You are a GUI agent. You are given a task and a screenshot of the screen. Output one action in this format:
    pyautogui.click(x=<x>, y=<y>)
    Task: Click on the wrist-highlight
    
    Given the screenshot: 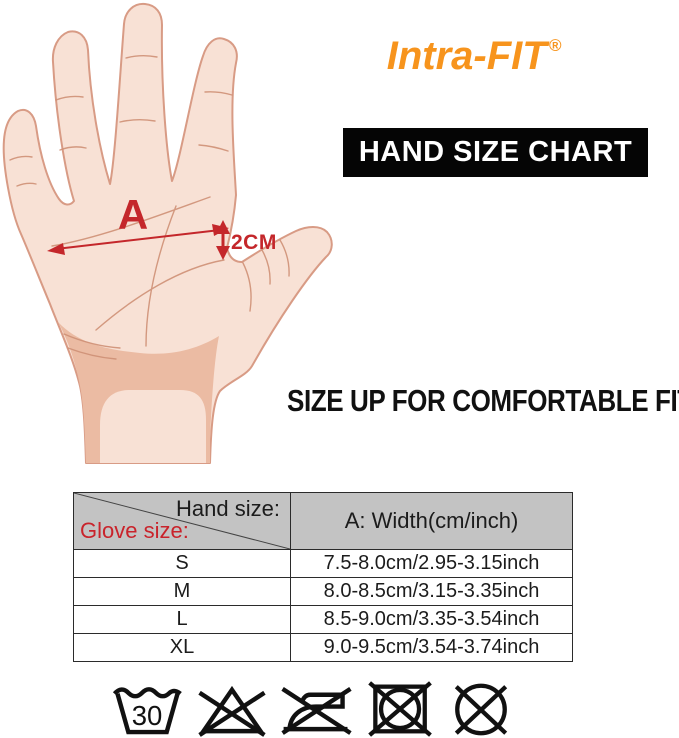 What is the action you would take?
    pyautogui.click(x=153, y=426)
    